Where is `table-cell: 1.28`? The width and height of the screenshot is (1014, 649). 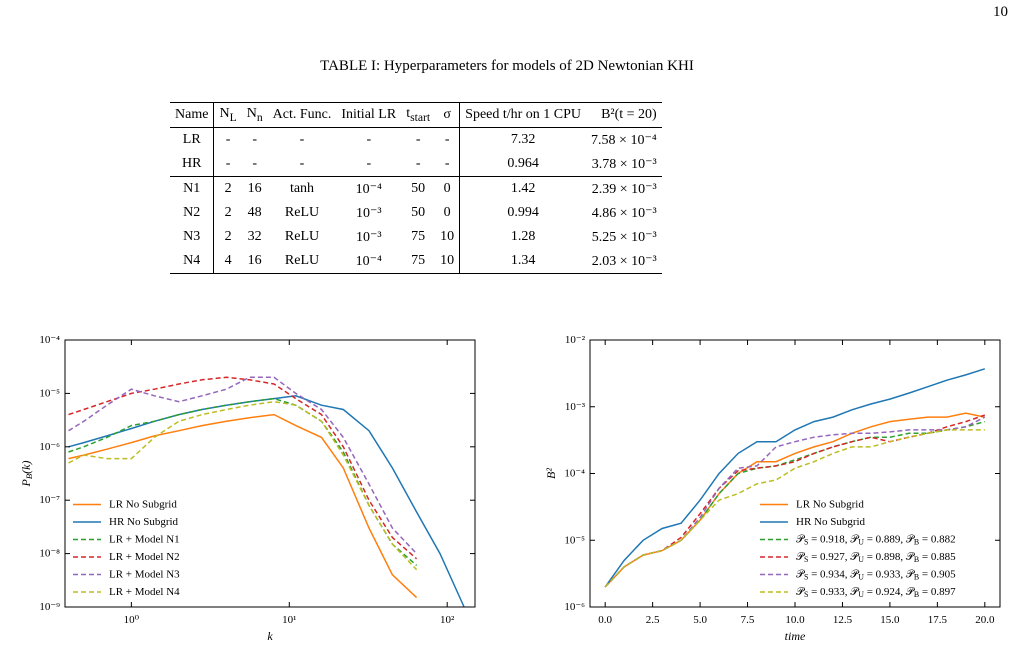 table-cell: 1.28 is located at coordinates (523, 236).